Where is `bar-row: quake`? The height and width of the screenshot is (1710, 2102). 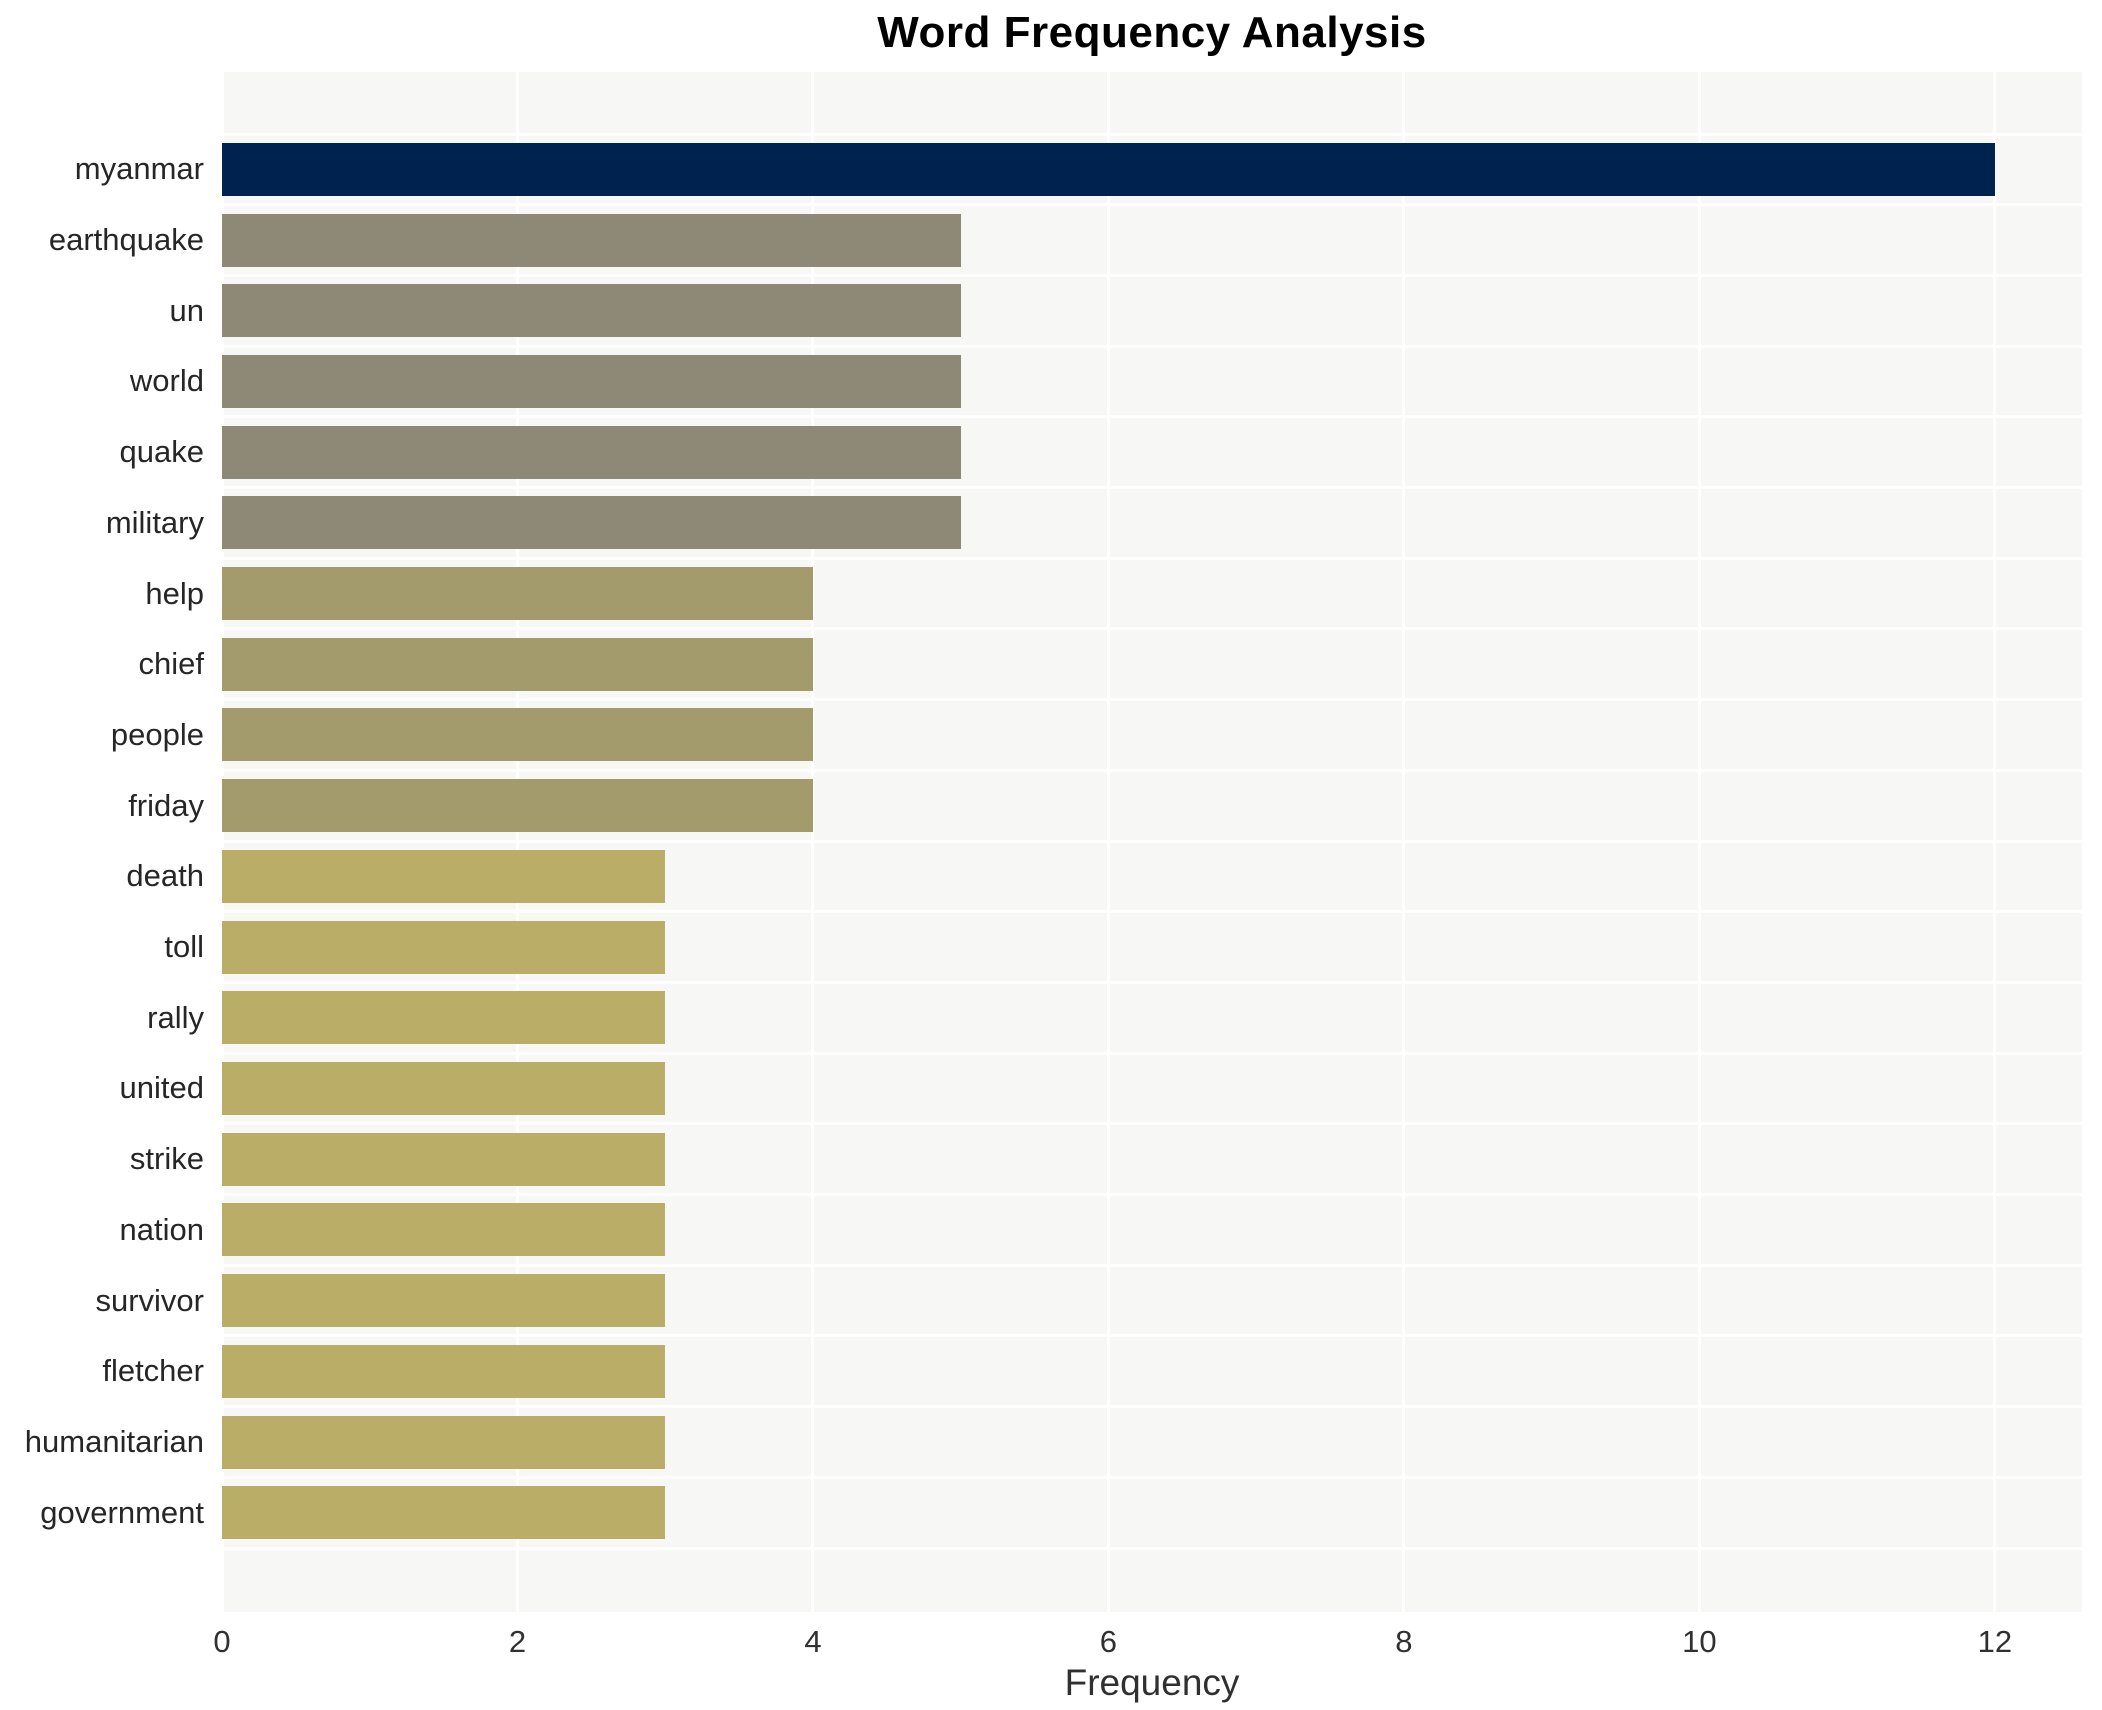 bar-row: quake is located at coordinates (1101, 452).